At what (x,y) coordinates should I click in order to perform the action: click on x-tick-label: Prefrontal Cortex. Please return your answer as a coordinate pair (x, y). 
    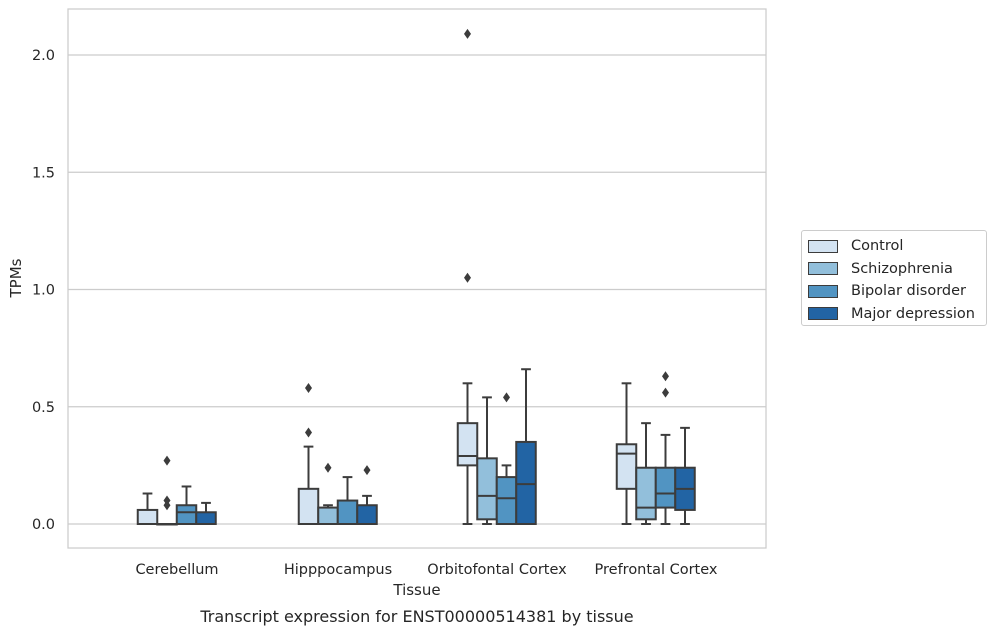
    Looking at the image, I should click on (656, 570).